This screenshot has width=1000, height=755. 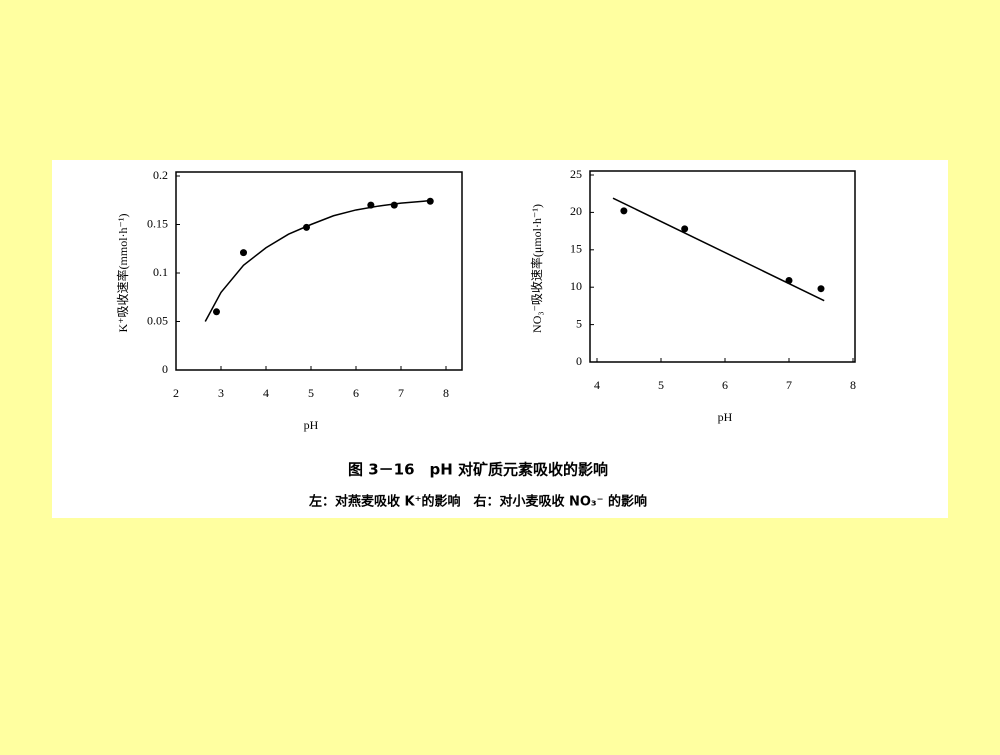 What do you see at coordinates (157, 223) in the screenshot?
I see `y-tick-label: 0.15` at bounding box center [157, 223].